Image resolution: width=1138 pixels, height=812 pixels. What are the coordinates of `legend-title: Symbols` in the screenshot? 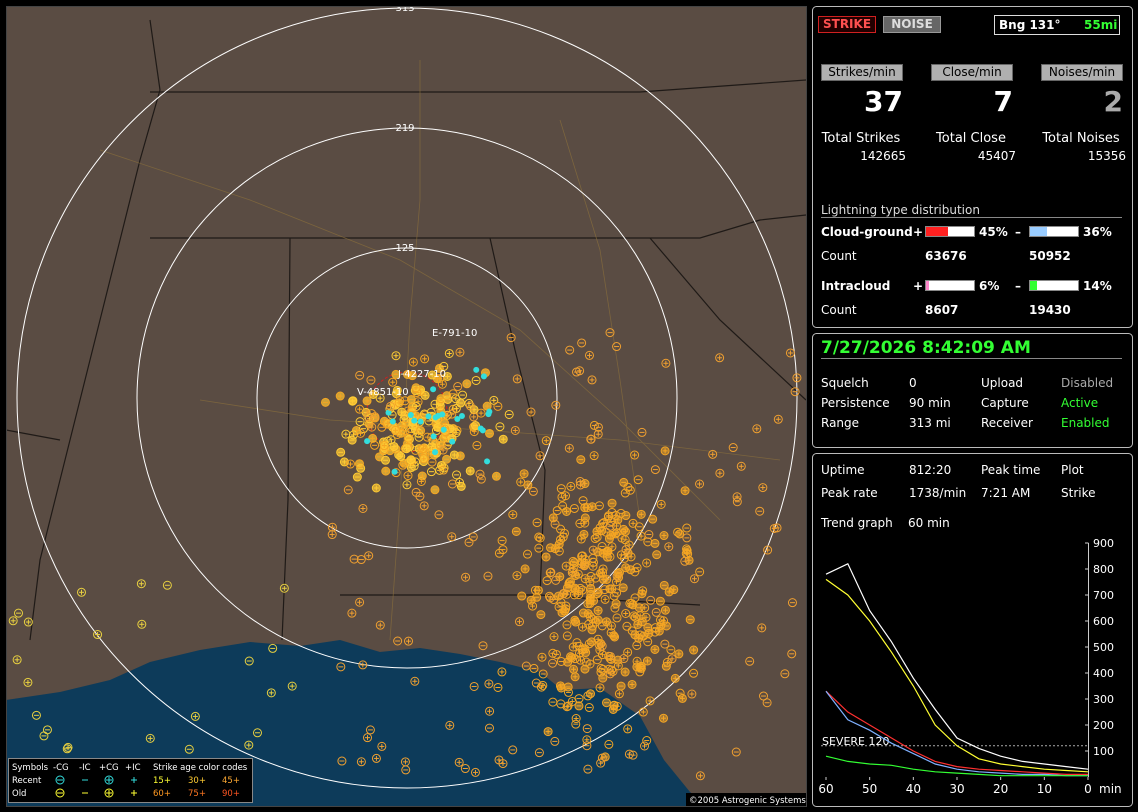 It's located at (30, 768).